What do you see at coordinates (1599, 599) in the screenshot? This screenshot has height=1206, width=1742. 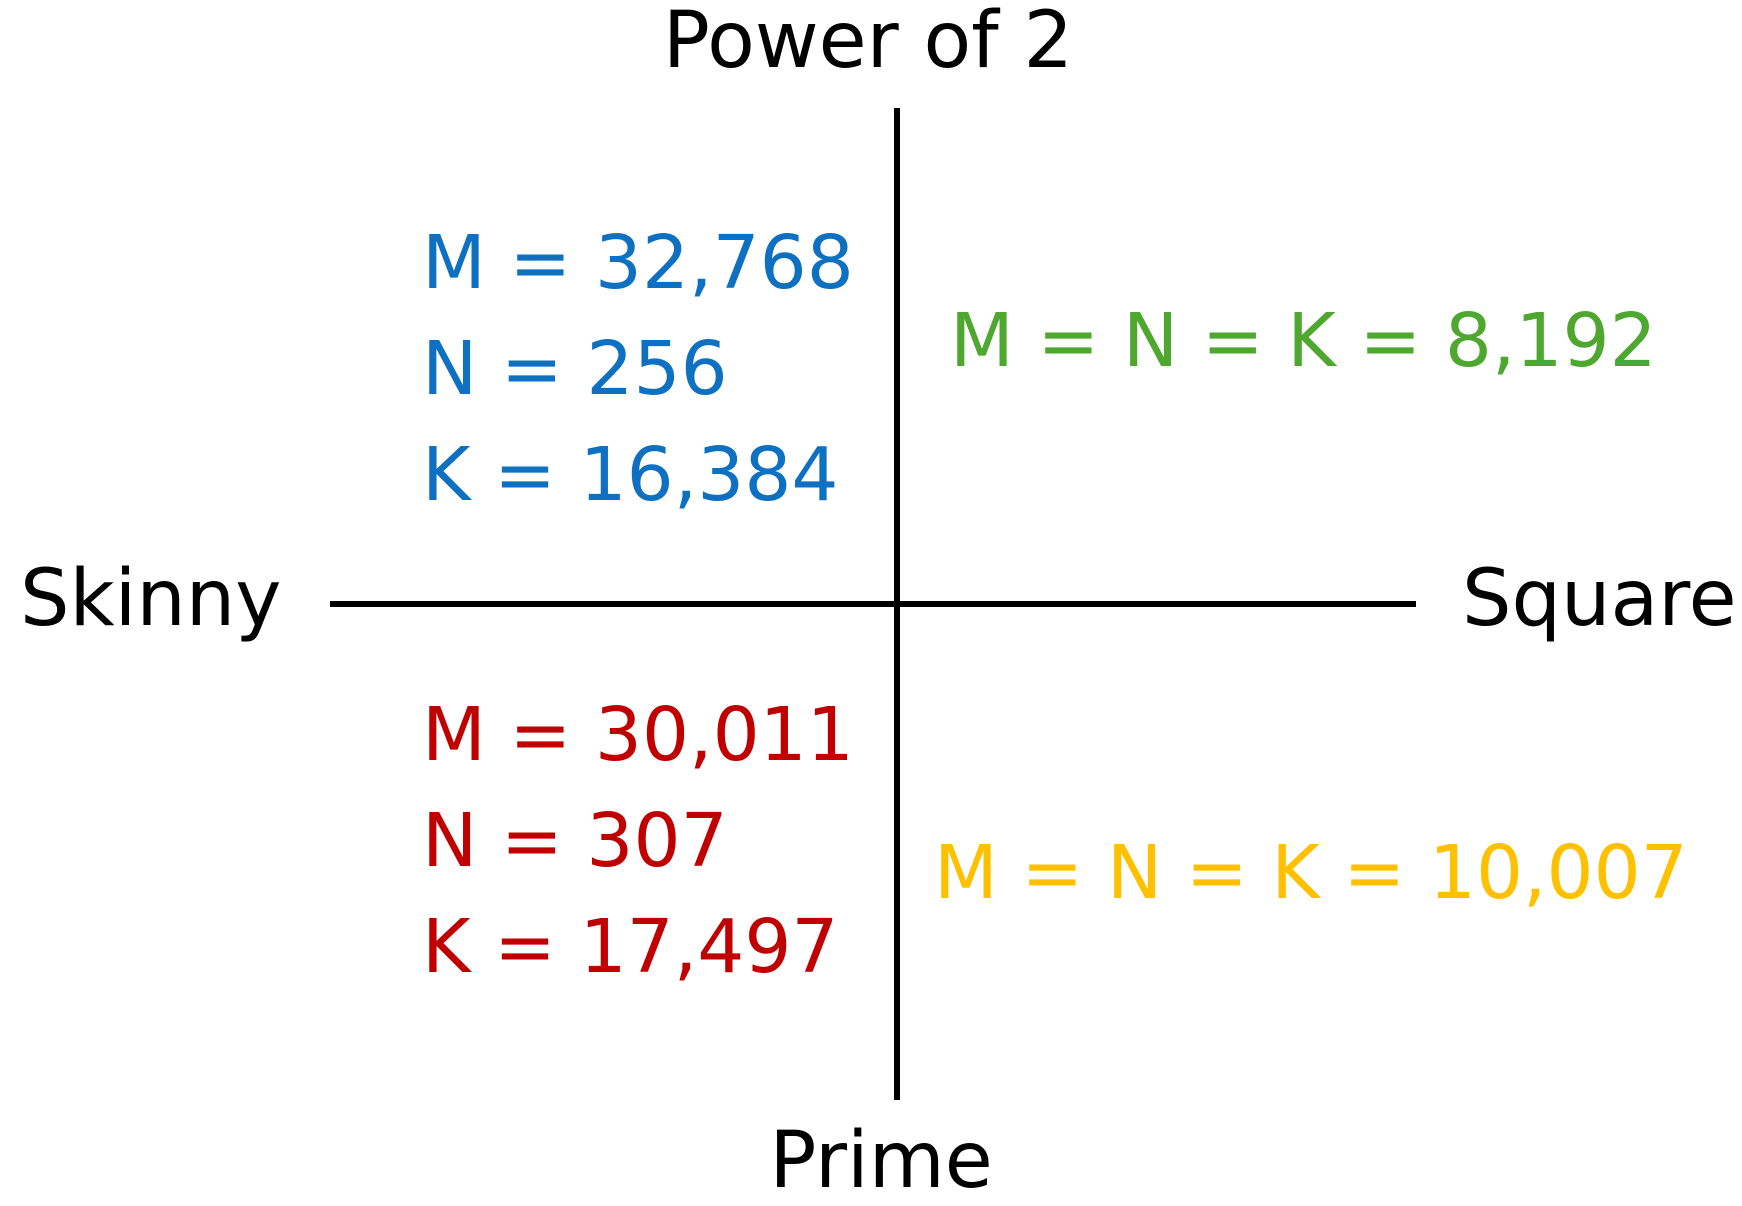 I see `axis-label-right: Square` at bounding box center [1599, 599].